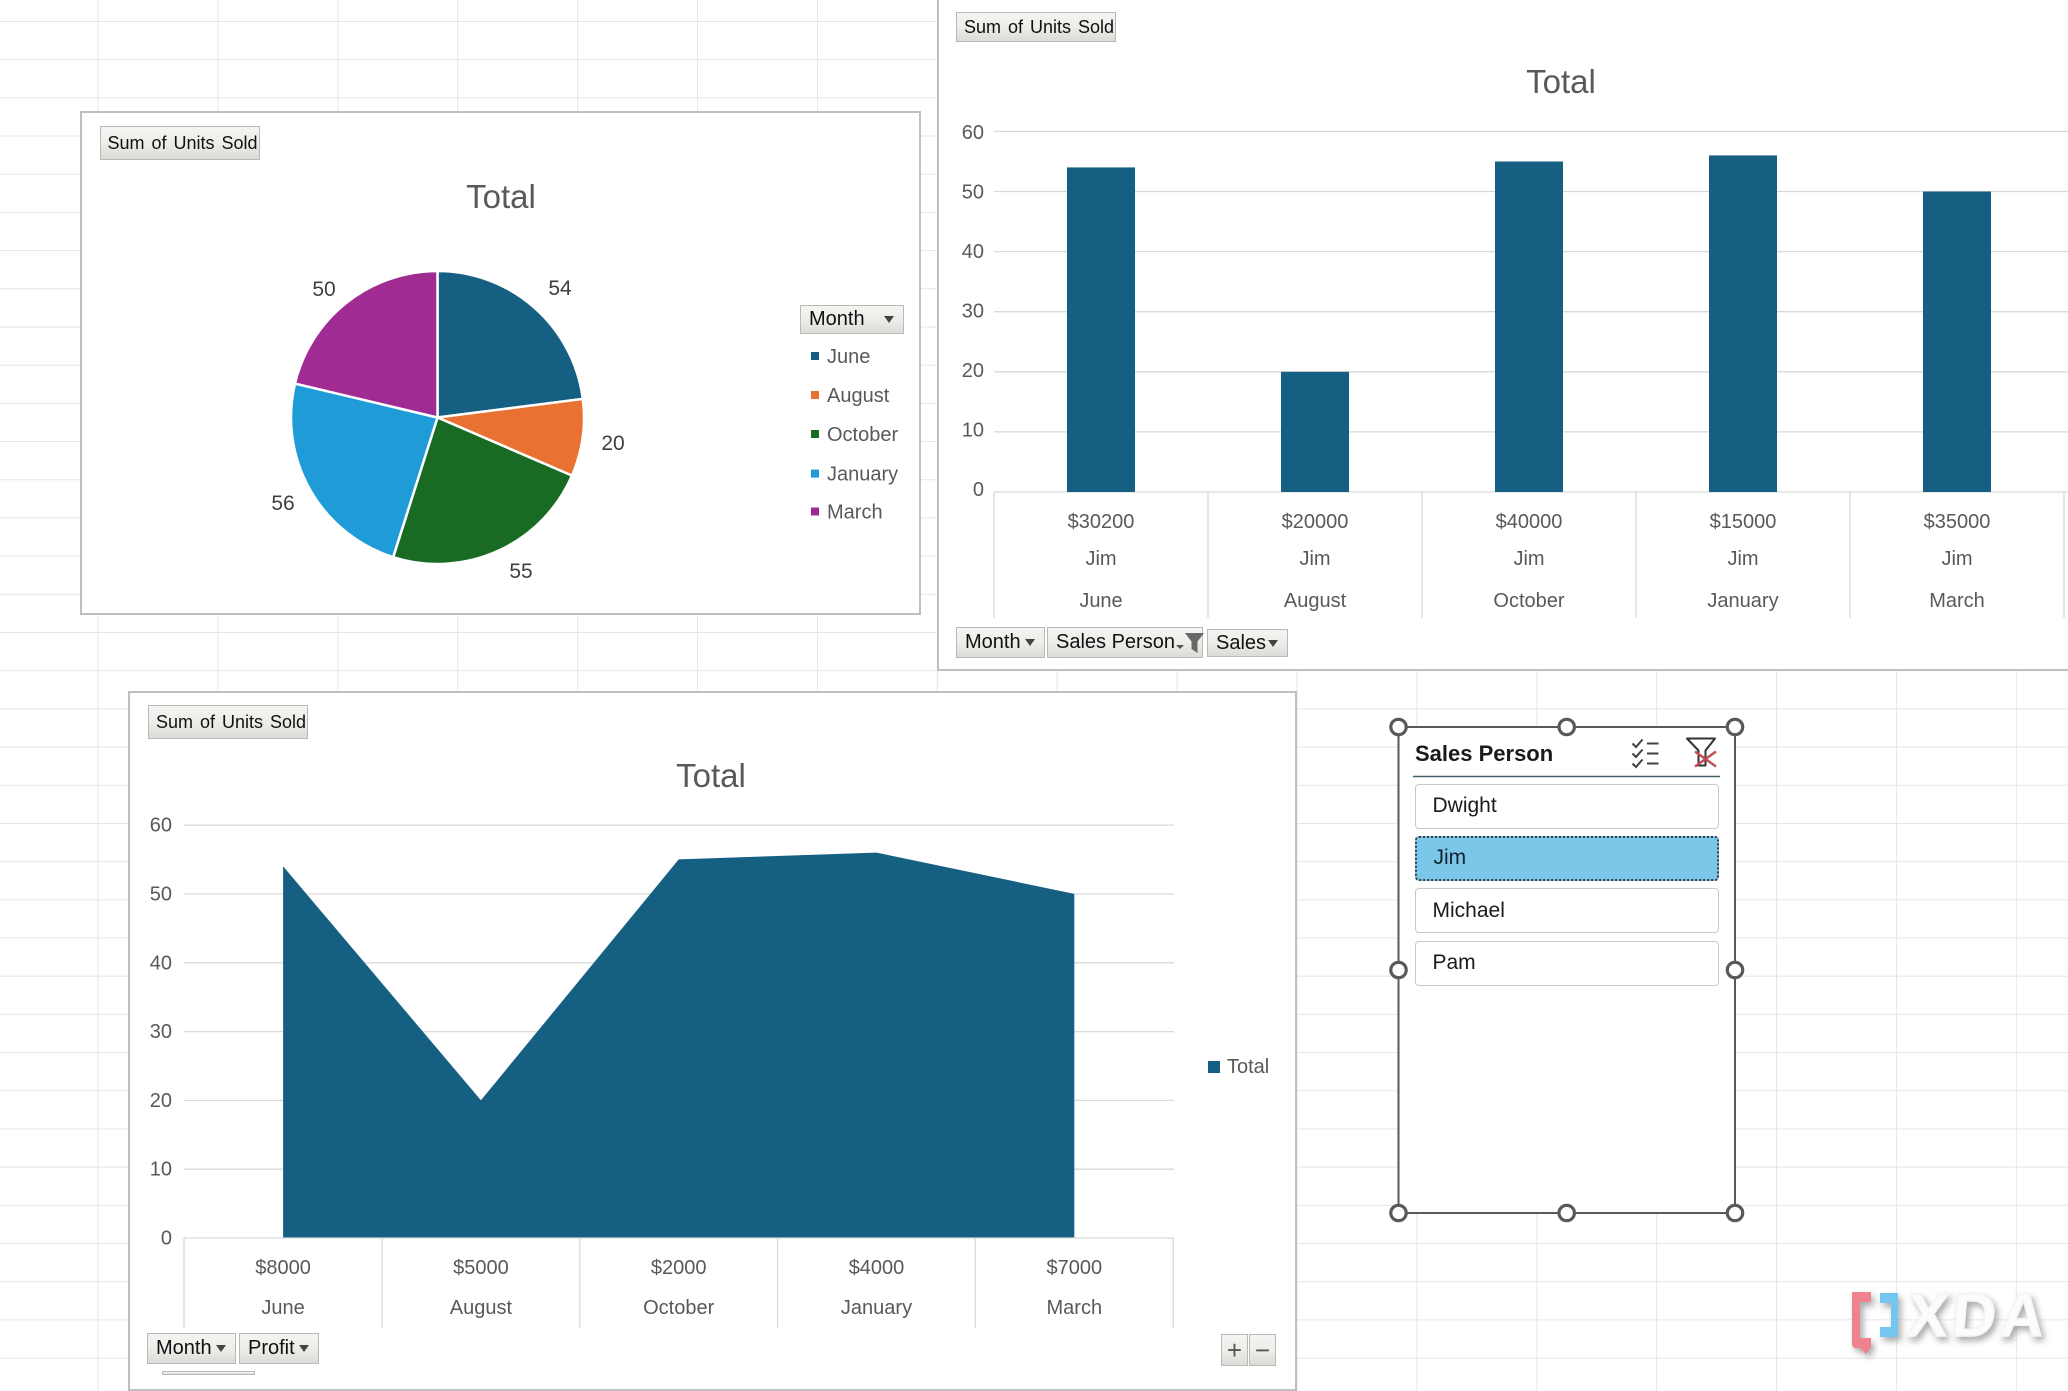 The width and height of the screenshot is (2068, 1391). What do you see at coordinates (1315, 522) in the screenshot?
I see `svg-text: $20000` at bounding box center [1315, 522].